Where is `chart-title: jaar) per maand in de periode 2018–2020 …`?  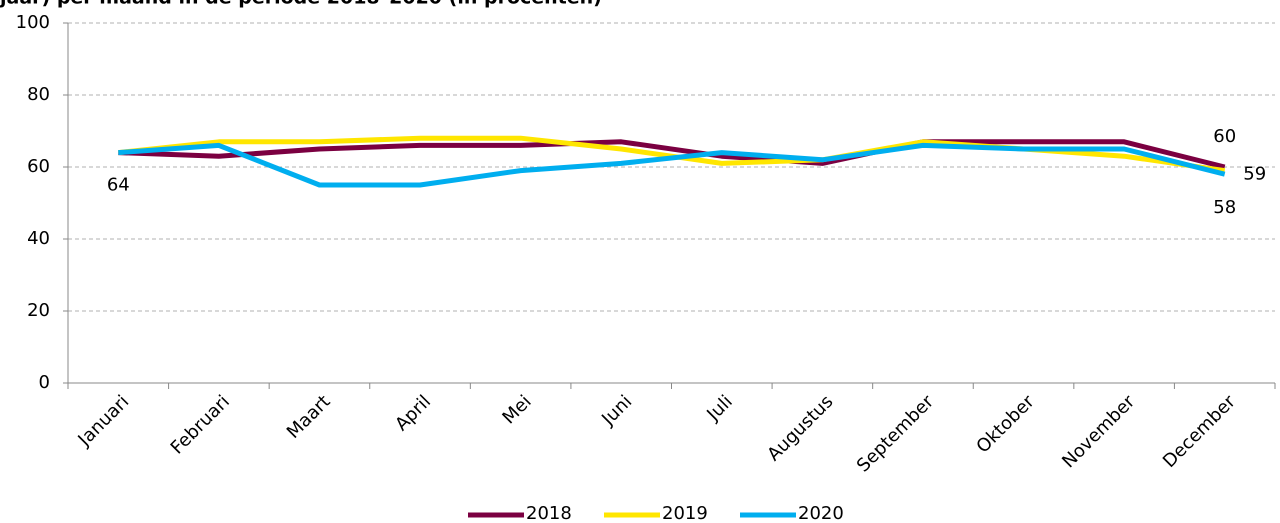 chart-title: jaar) per maand in de periode 2018–2020 … is located at coordinates (301, 4).